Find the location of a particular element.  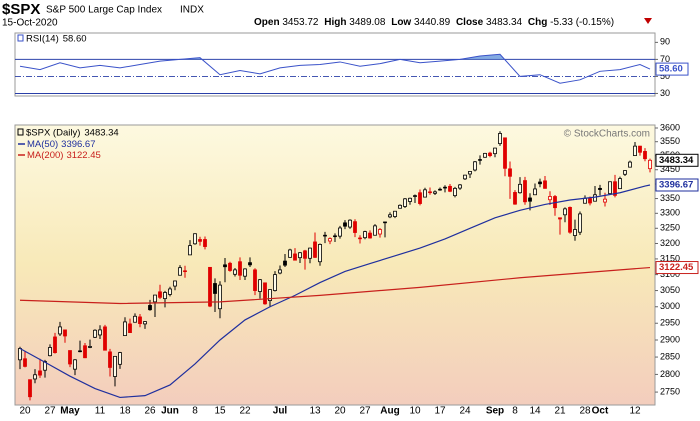

rsi-panel is located at coordinates (335, 64).